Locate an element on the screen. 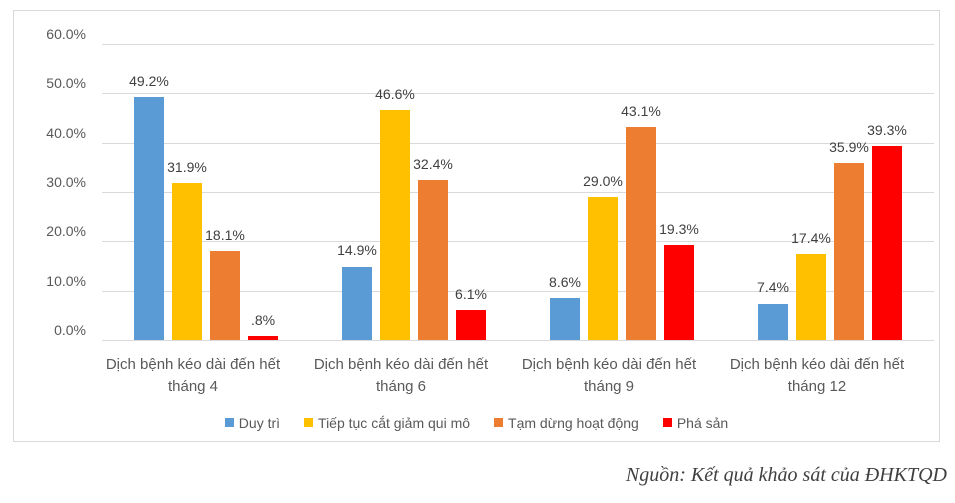 This screenshot has height=503, width=955. legend-label: Duy trì is located at coordinates (259, 422).